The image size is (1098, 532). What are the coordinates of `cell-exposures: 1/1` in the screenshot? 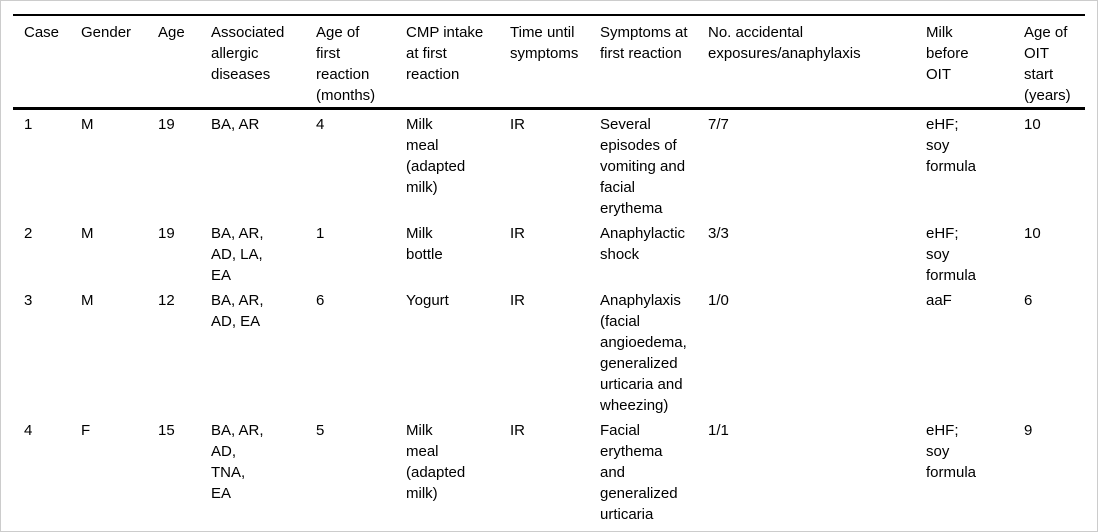 It's located at (718, 430).